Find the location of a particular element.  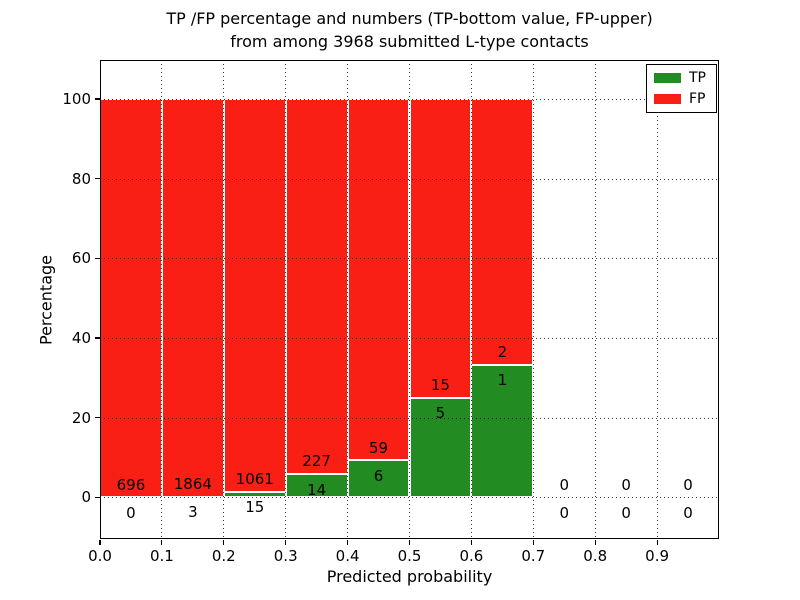

x-axis-label: Predicted probability is located at coordinates (409, 576).